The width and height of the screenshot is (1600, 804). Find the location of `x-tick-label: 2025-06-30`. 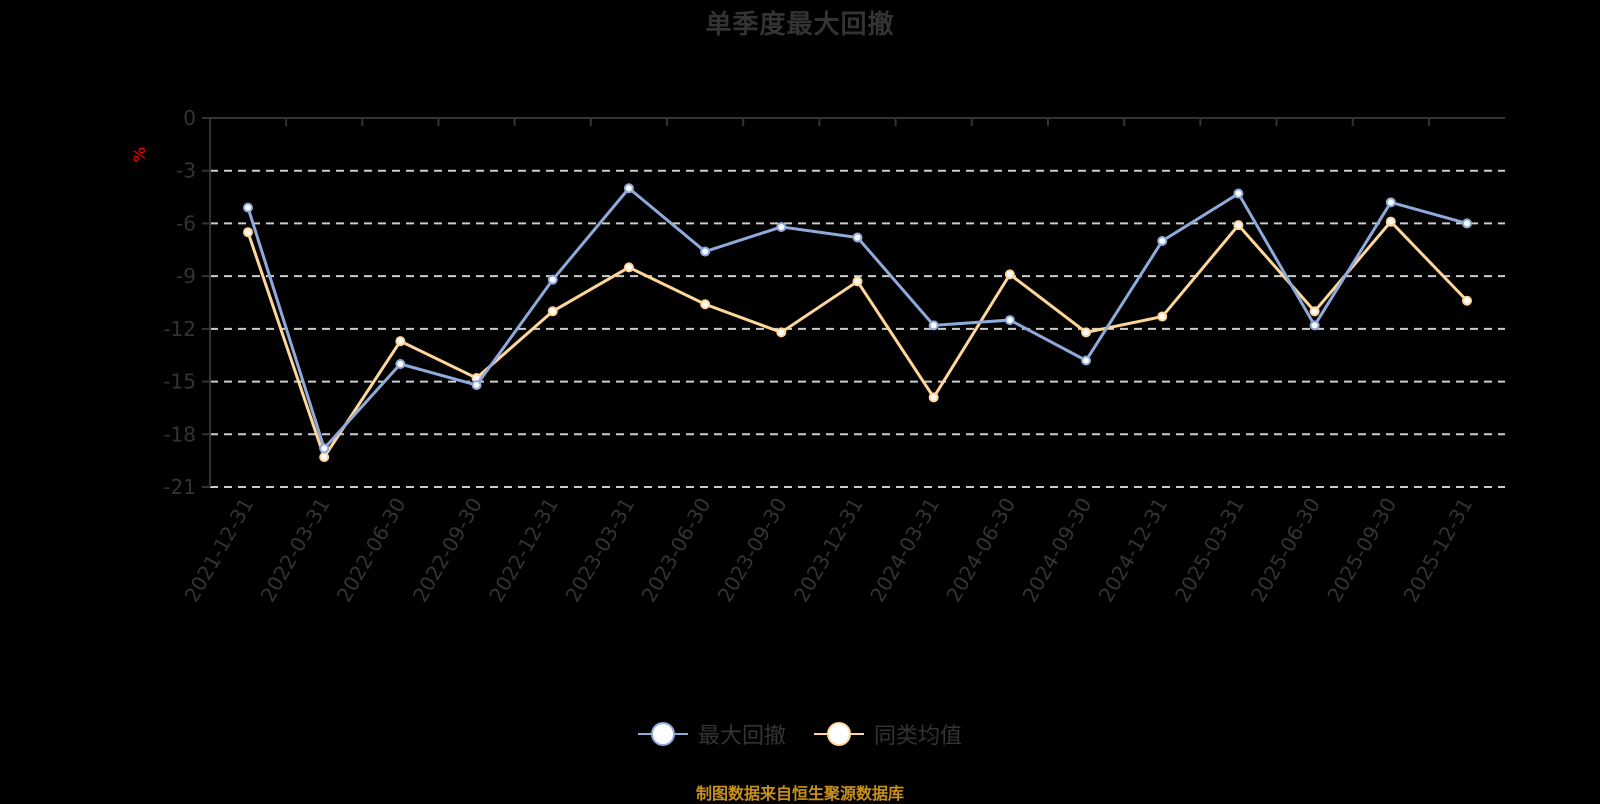

x-tick-label: 2025-06-30 is located at coordinates (1285, 550).